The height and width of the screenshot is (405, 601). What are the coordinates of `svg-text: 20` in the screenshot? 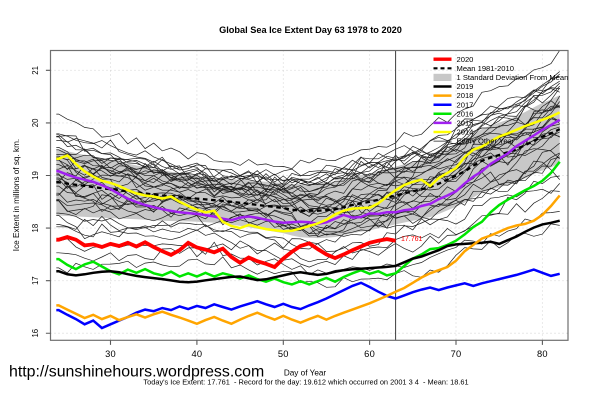 It's located at (35, 122).